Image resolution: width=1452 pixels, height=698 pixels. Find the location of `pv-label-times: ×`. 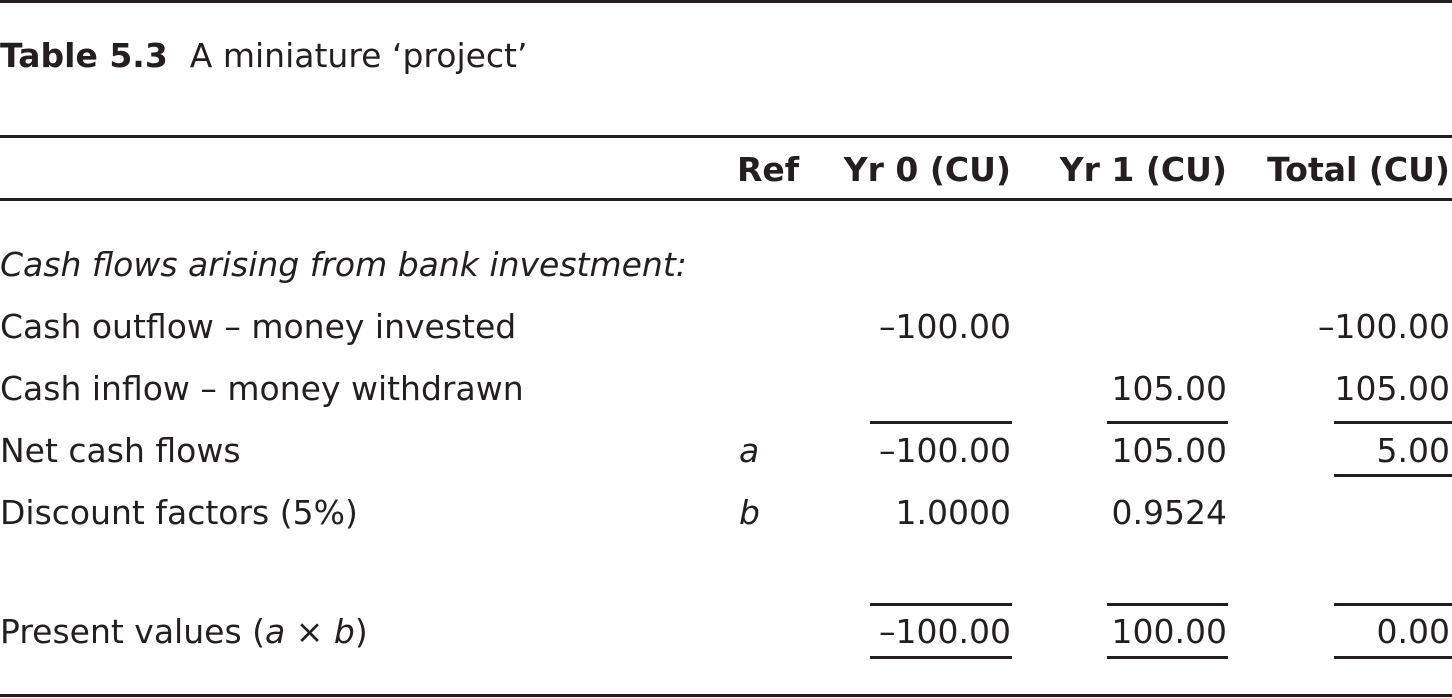

pv-label-times: × is located at coordinates (309, 631).